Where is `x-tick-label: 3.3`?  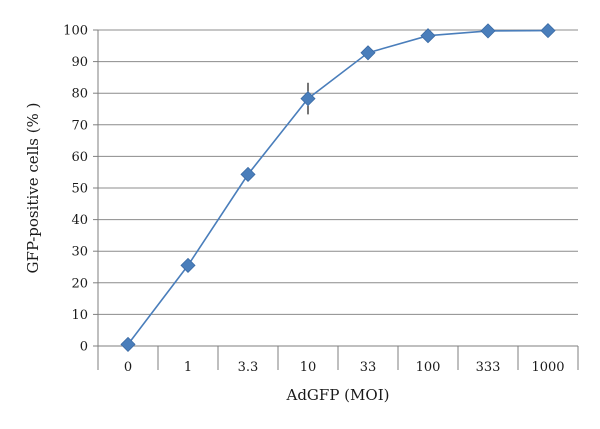 x-tick-label: 3.3 is located at coordinates (248, 367).